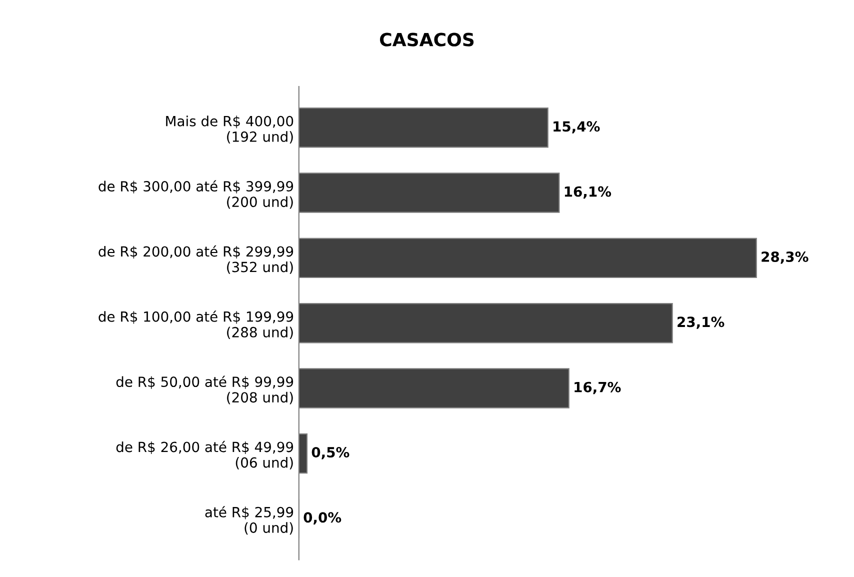 The image size is (854, 577). What do you see at coordinates (427, 39) in the screenshot?
I see `chart-title: CASACOS` at bounding box center [427, 39].